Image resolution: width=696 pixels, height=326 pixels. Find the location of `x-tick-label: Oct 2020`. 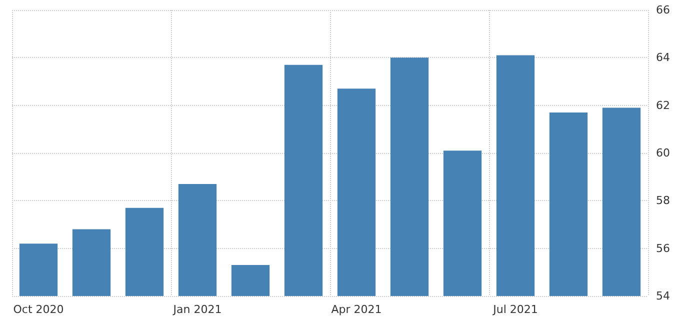

x-tick-label: Oct 2020 is located at coordinates (38, 309).